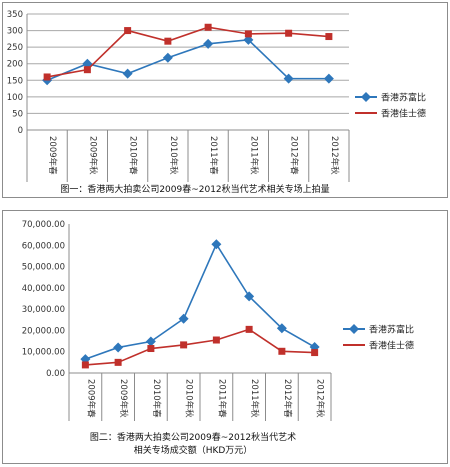 The image size is (450, 467). I want to click on chart2-caption-line: 相关专场成交额（HKD万元）, so click(193, 450).